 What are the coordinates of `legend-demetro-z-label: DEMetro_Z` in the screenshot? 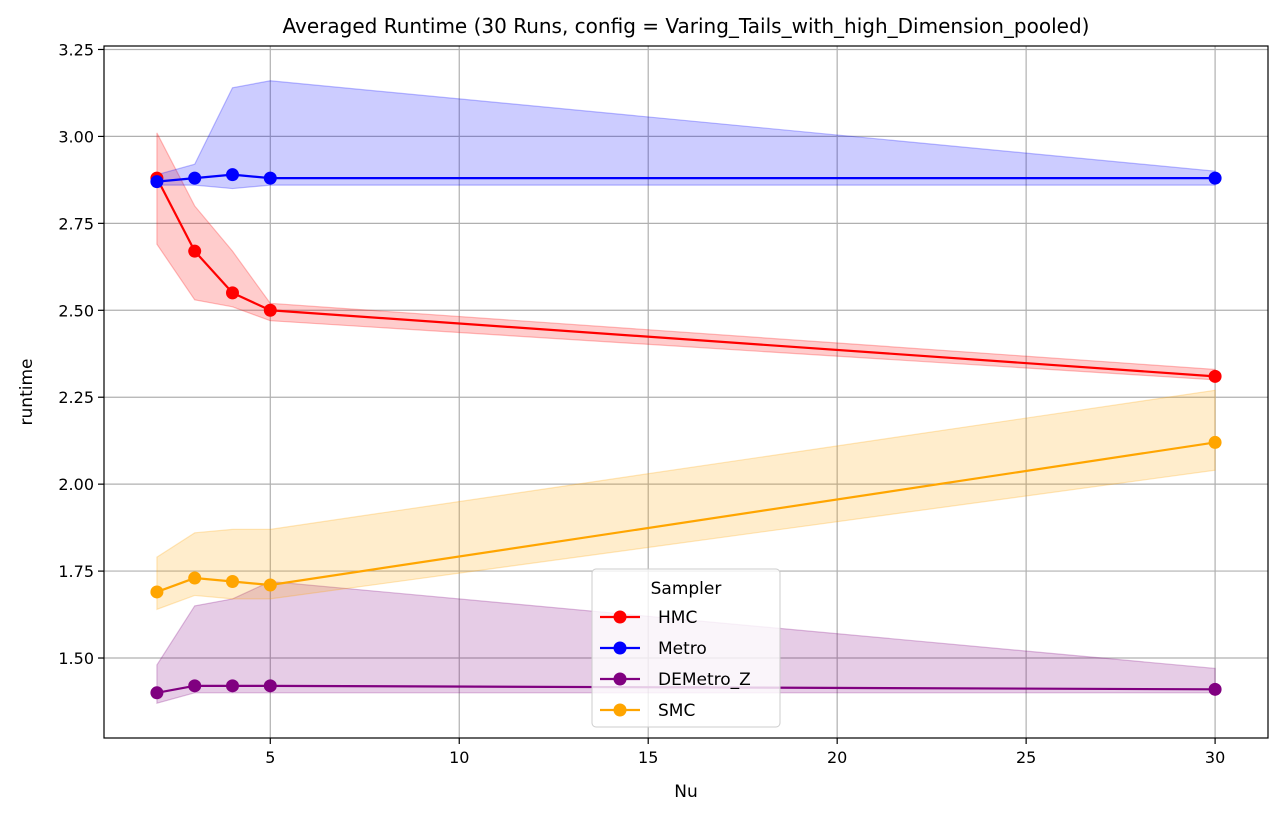 It's located at (704, 680).